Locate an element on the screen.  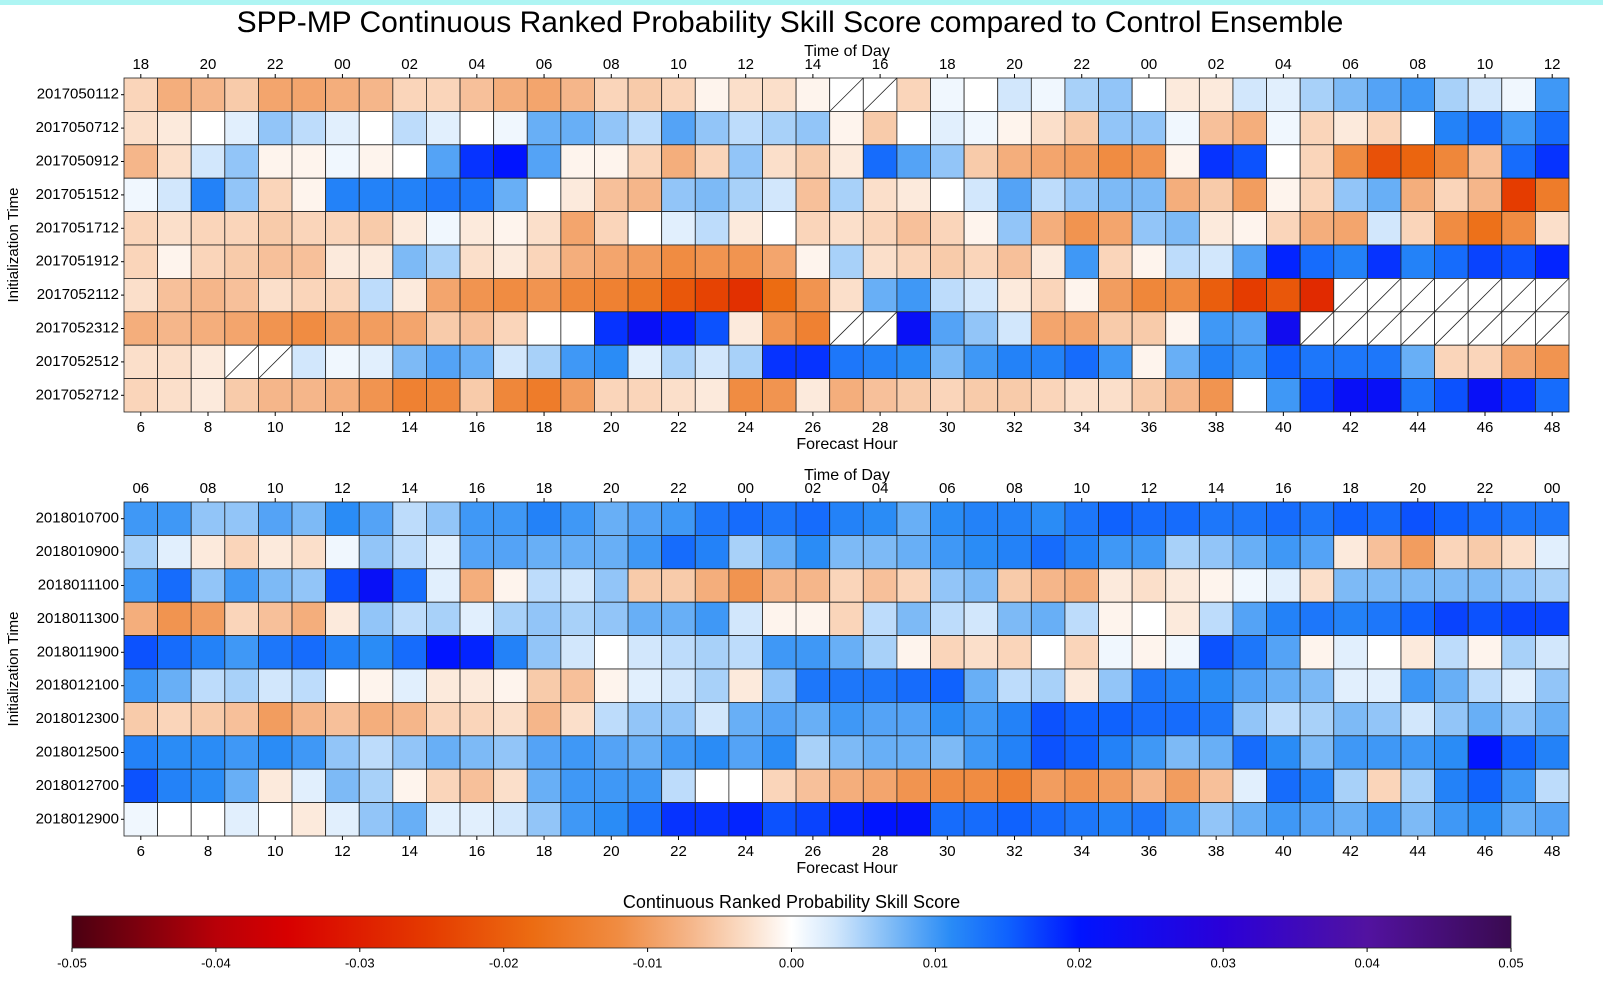
x-tick-label: 28 is located at coordinates (880, 427).